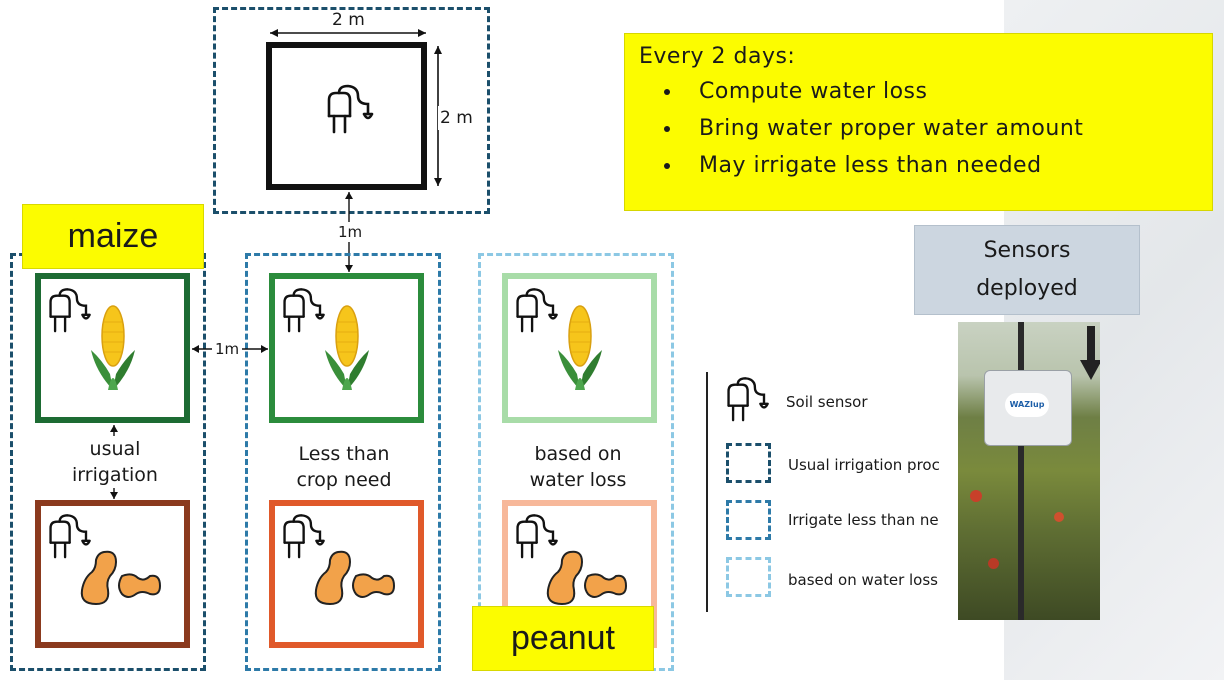  What do you see at coordinates (115, 462) in the screenshot?
I see `column-label-usual: usual irrigation` at bounding box center [115, 462].